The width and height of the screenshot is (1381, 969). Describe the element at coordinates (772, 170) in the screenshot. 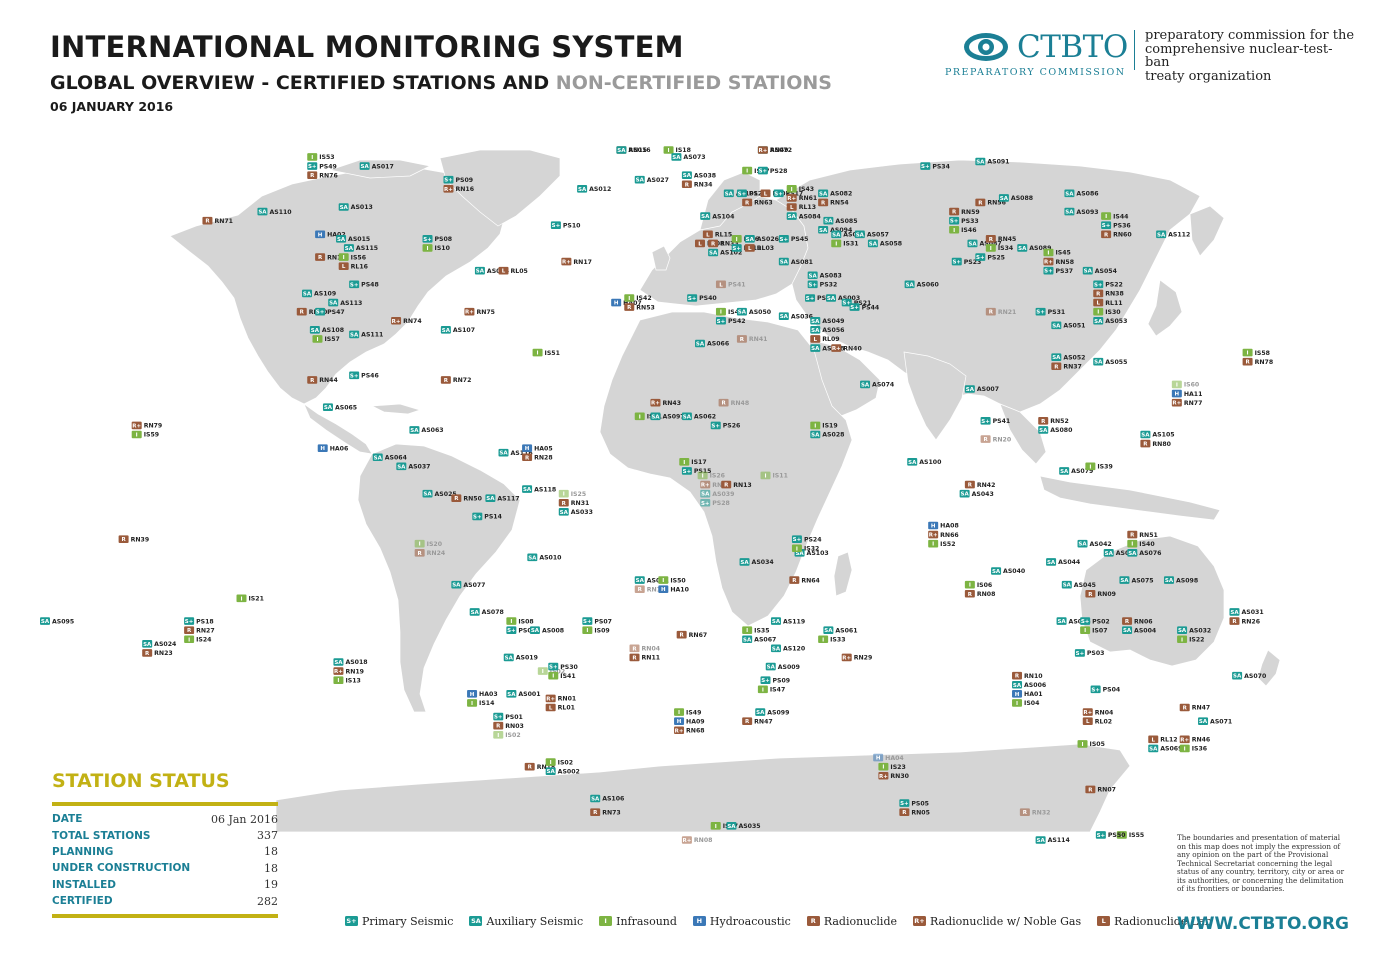

I see `station-marker: S+ PS28` at that location.